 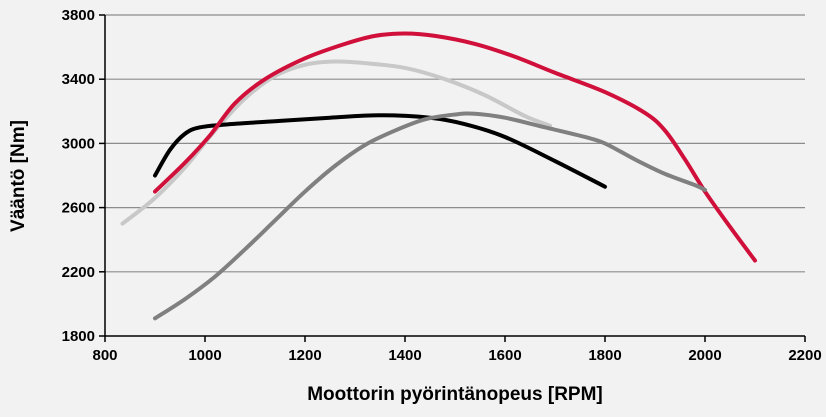 What do you see at coordinates (78, 143) in the screenshot?
I see `y-tick-label-3000: 3000` at bounding box center [78, 143].